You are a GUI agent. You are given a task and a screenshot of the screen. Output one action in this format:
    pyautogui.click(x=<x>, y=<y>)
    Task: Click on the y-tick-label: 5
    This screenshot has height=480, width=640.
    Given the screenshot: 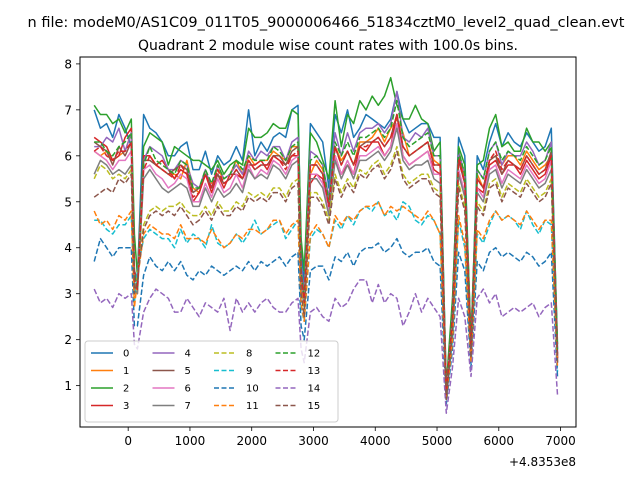 What is the action you would take?
    pyautogui.click(x=68, y=202)
    